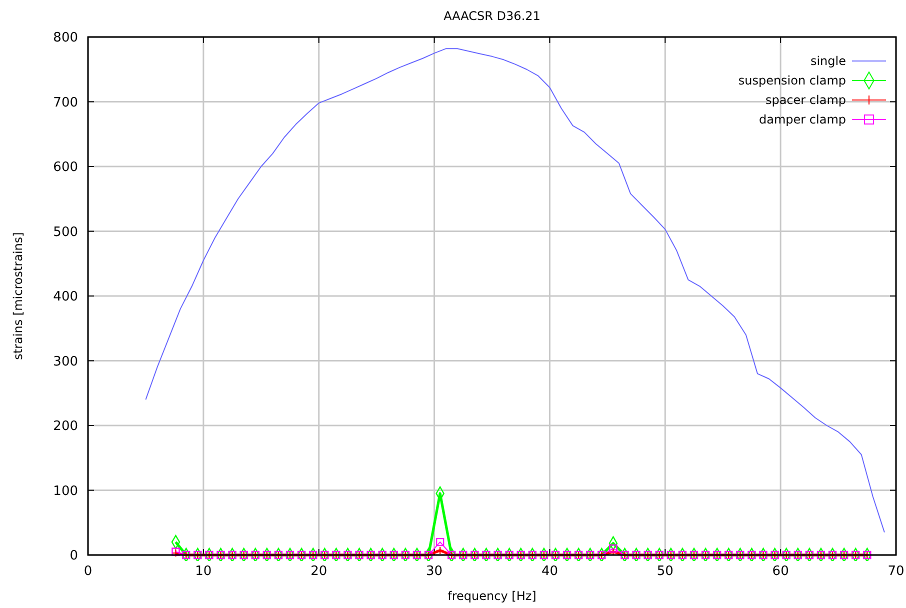  Describe the element at coordinates (802, 119) in the screenshot. I see `legend-label: damper clamp` at that location.